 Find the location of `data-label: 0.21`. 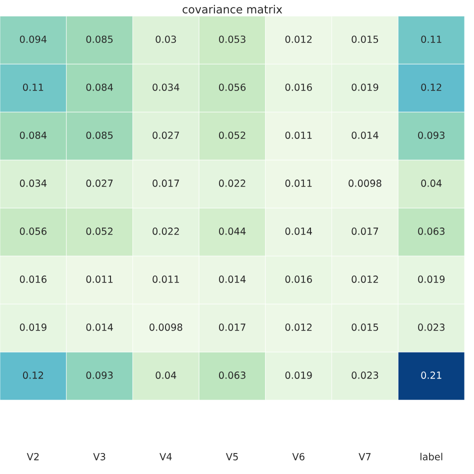

data-label: 0.21 is located at coordinates (431, 375).